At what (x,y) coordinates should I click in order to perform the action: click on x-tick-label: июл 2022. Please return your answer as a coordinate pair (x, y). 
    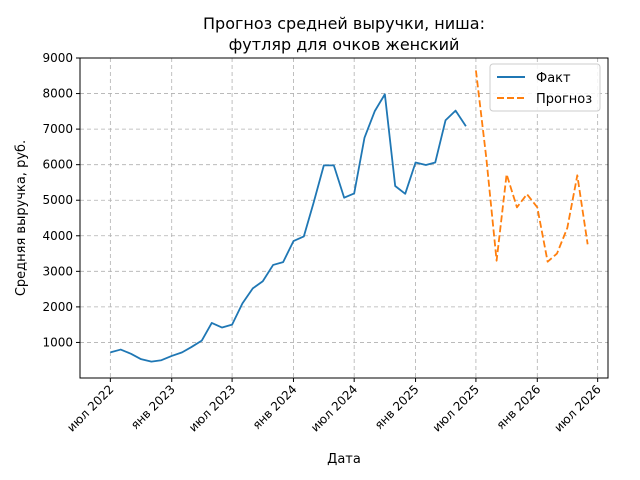
    Looking at the image, I should click on (90, 408).